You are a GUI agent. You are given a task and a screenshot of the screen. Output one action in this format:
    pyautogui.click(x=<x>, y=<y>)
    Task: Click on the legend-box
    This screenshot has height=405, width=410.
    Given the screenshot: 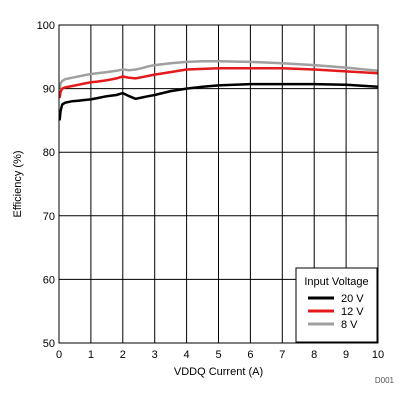 What is the action you would take?
    pyautogui.click(x=336, y=305)
    